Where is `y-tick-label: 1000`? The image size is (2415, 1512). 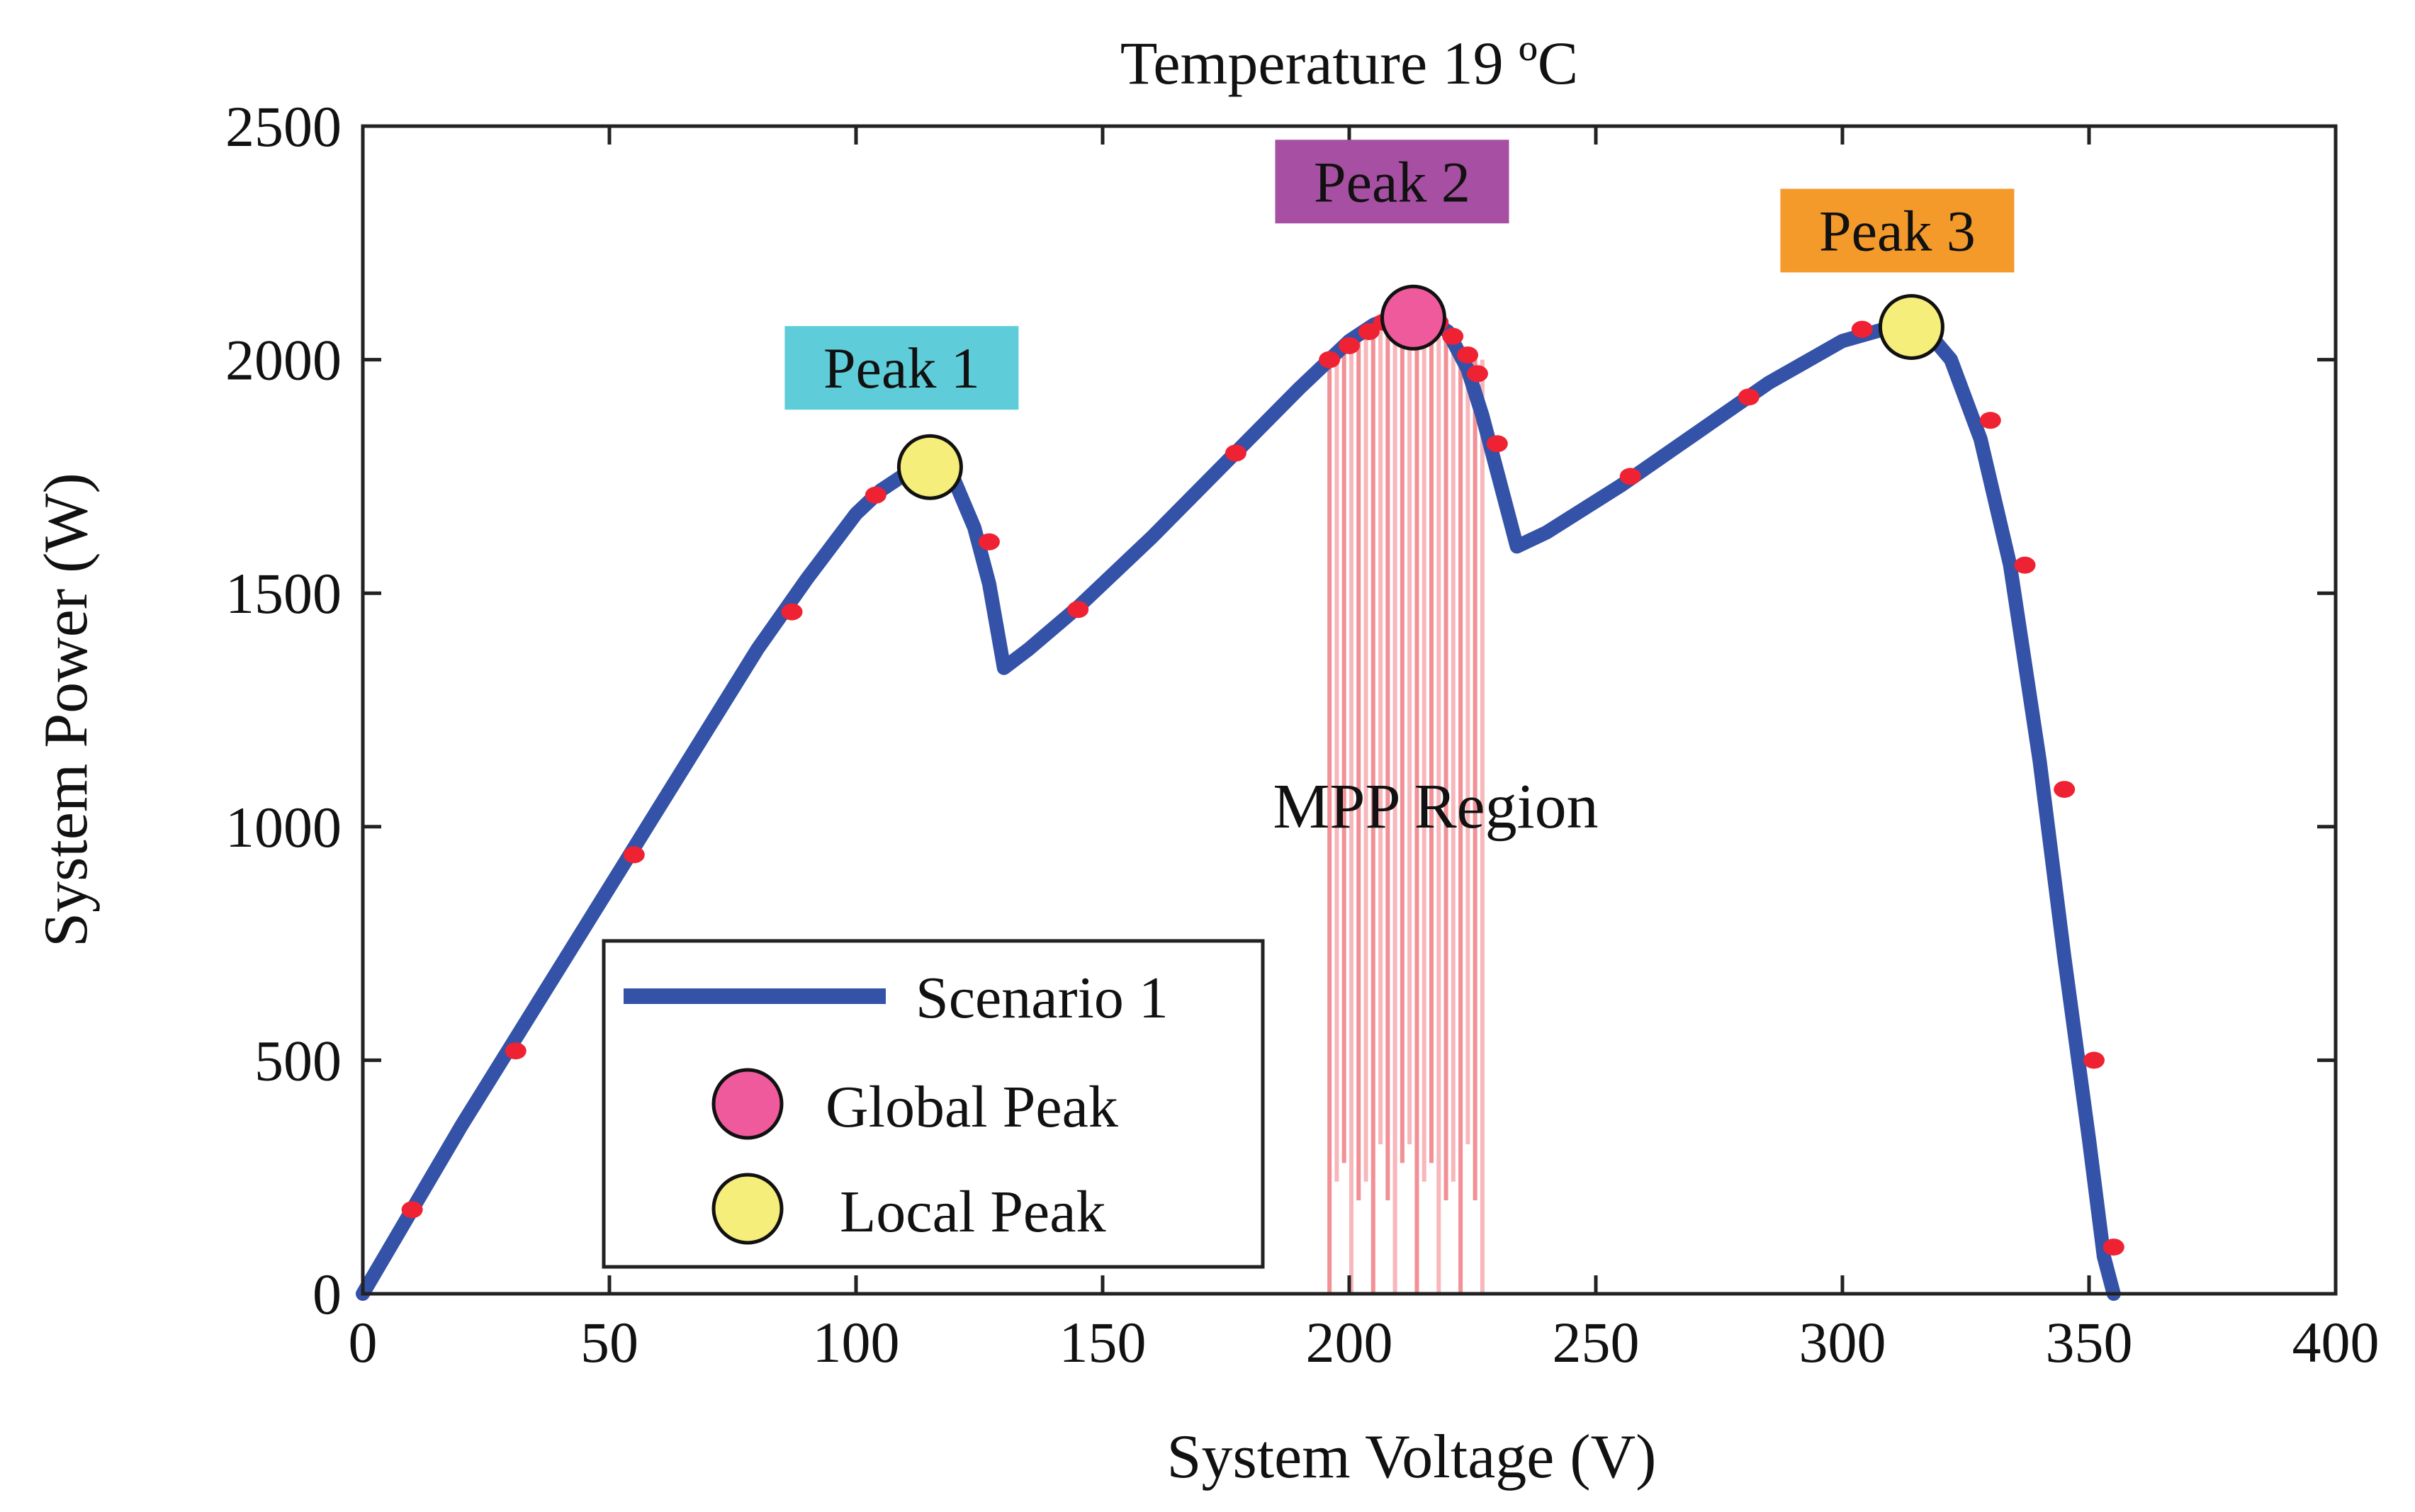 y-tick-label: 1000 is located at coordinates (283, 827).